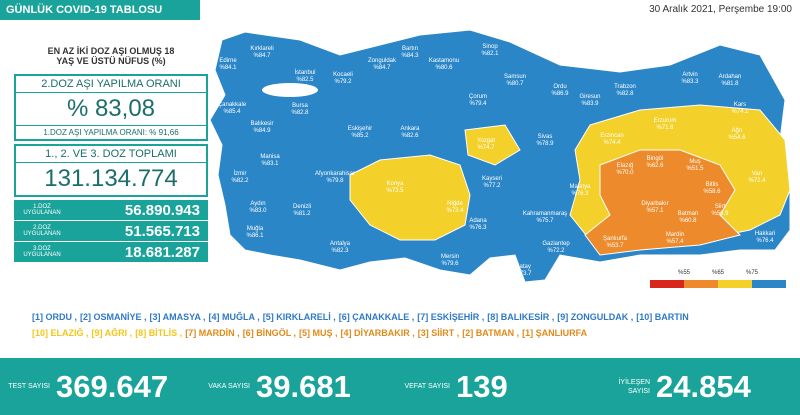 Image resolution: width=800 pixels, height=415 pixels. I want to click on province-value: %80.6, so click(444, 68).